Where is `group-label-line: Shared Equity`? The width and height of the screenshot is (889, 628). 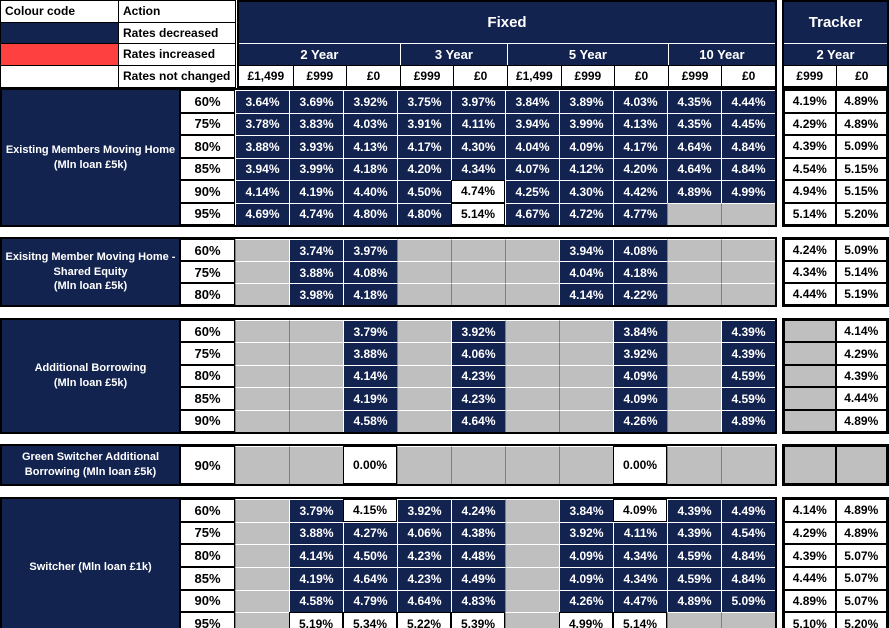 group-label-line: Shared Equity is located at coordinates (90, 271).